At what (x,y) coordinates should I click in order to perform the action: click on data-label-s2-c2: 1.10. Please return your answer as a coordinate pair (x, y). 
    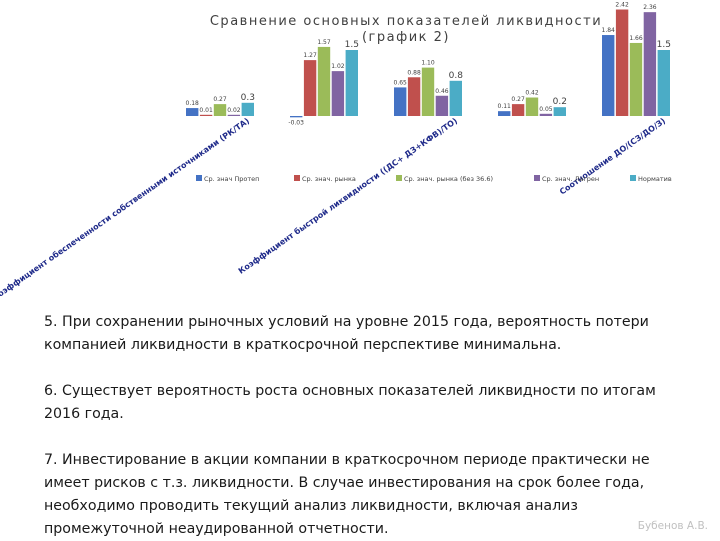
    Looking at the image, I should click on (428, 63).